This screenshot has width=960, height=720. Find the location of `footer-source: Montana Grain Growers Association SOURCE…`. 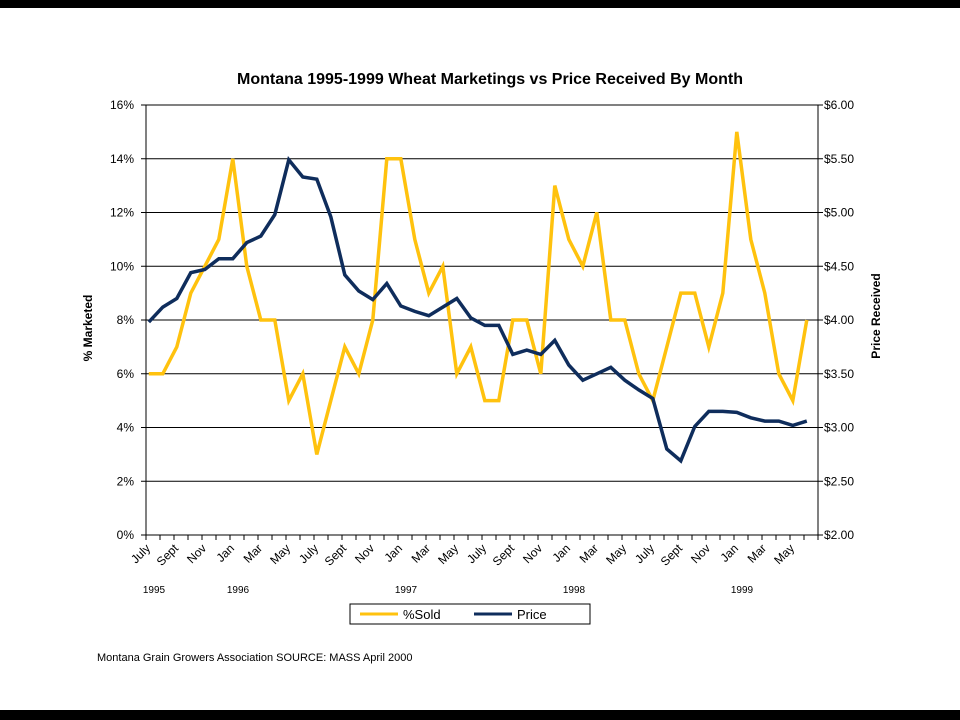

footer-source: Montana Grain Growers Association SOURCE… is located at coordinates (254, 658).